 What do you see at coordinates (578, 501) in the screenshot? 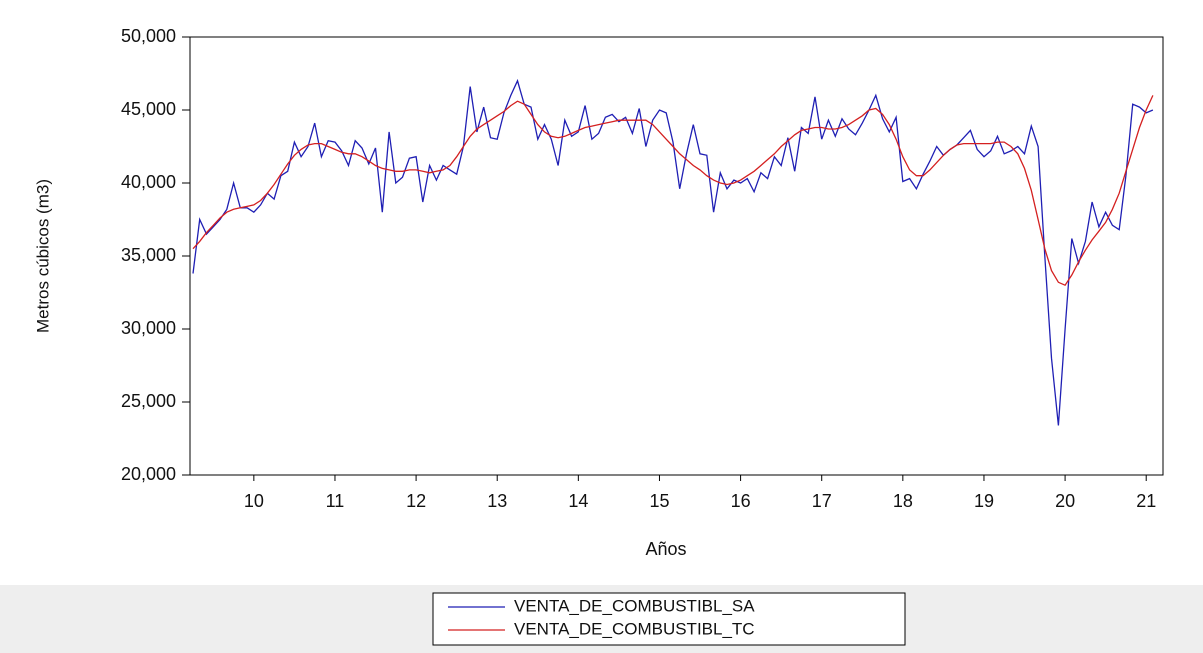
I see `x-tick-label: 14` at bounding box center [578, 501].